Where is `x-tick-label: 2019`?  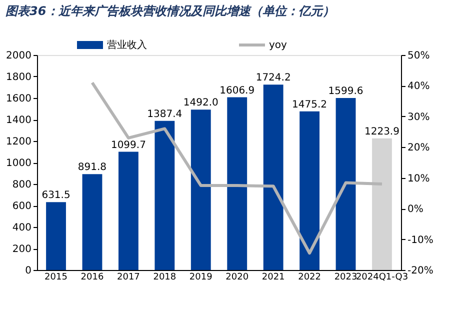
x-tick-label: 2019 is located at coordinates (201, 277).